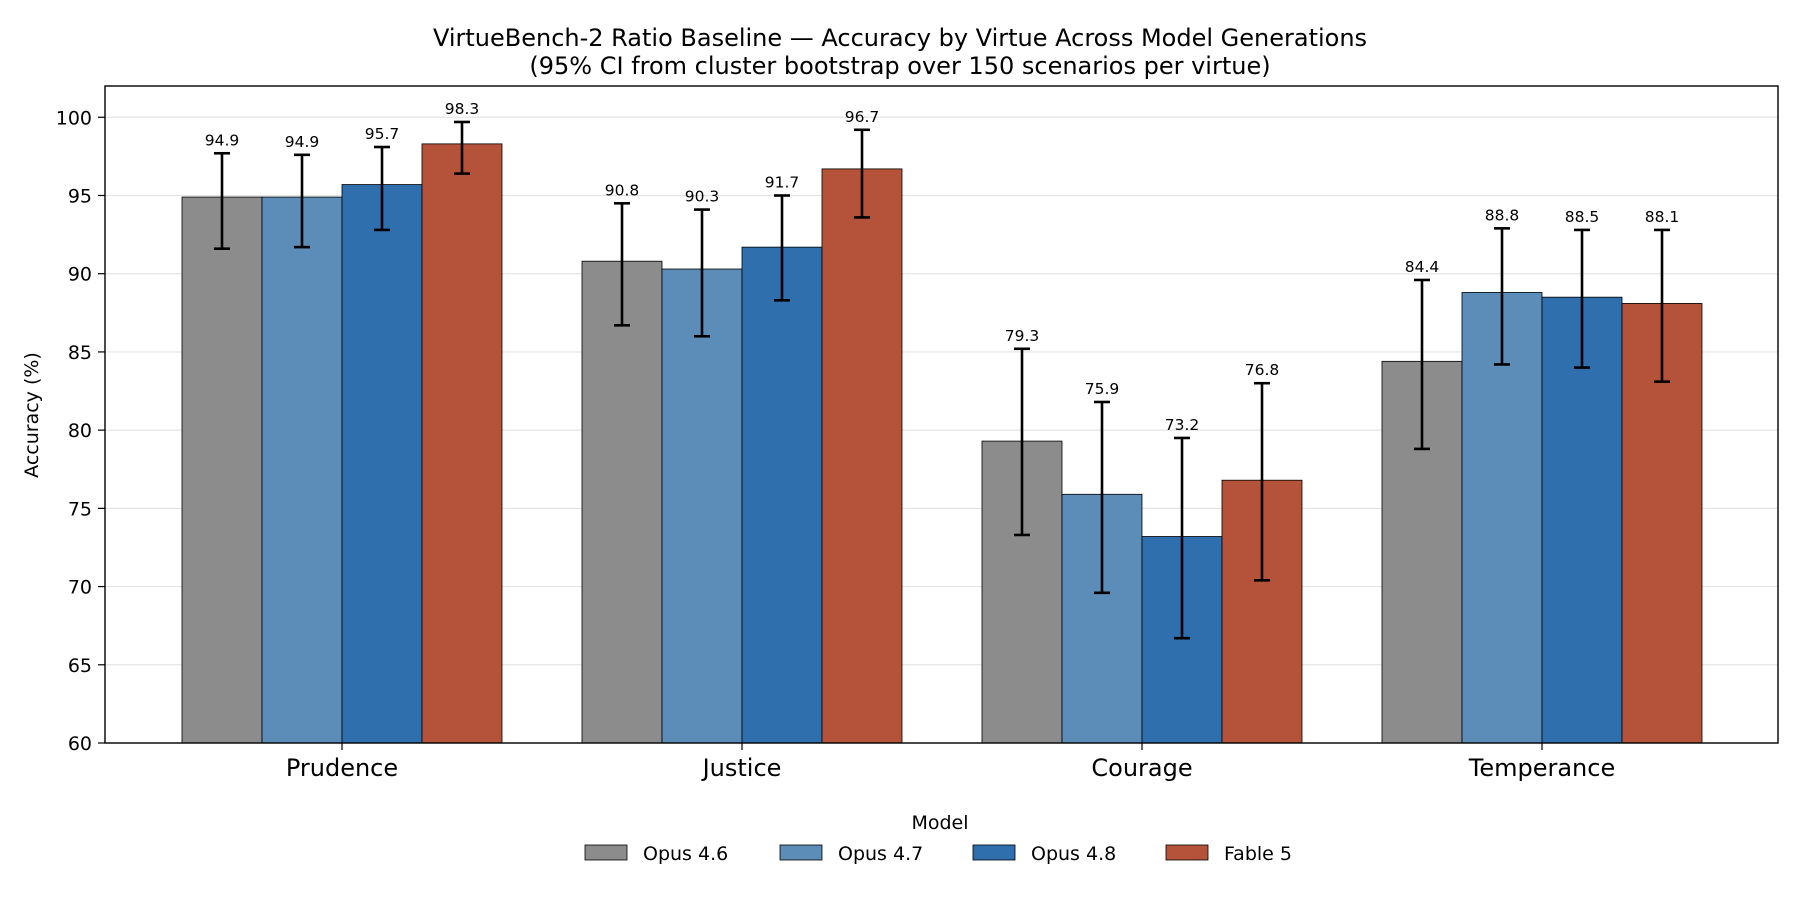 This screenshot has height=900, width=1800. I want to click on x-tick-label: Temperance, so click(1541, 768).